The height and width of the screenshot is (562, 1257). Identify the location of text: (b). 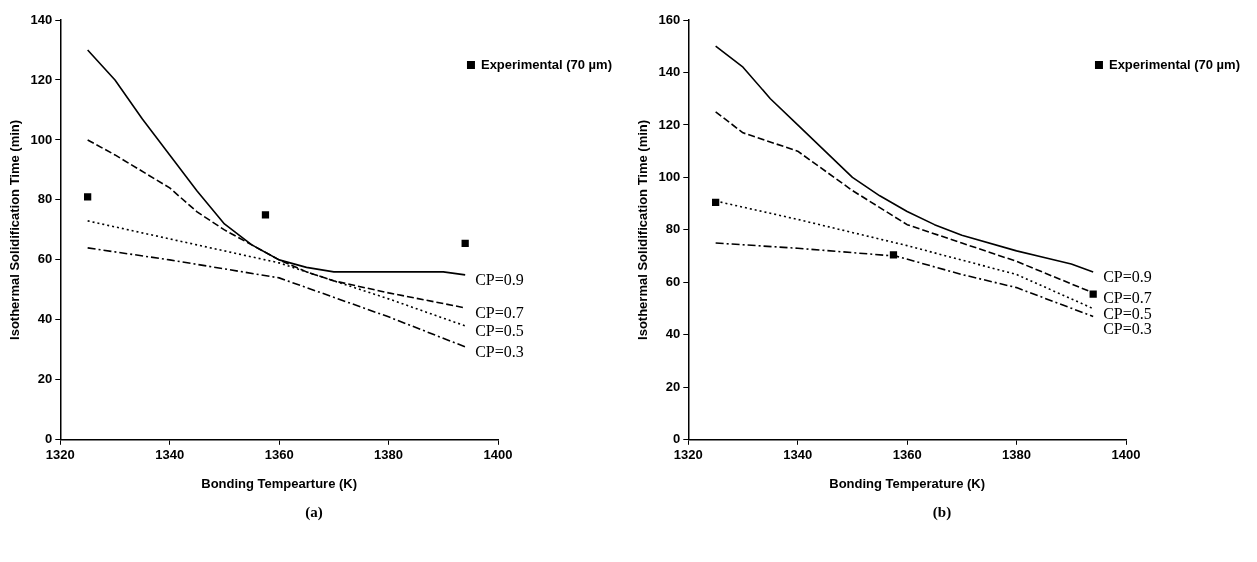
(942, 512).